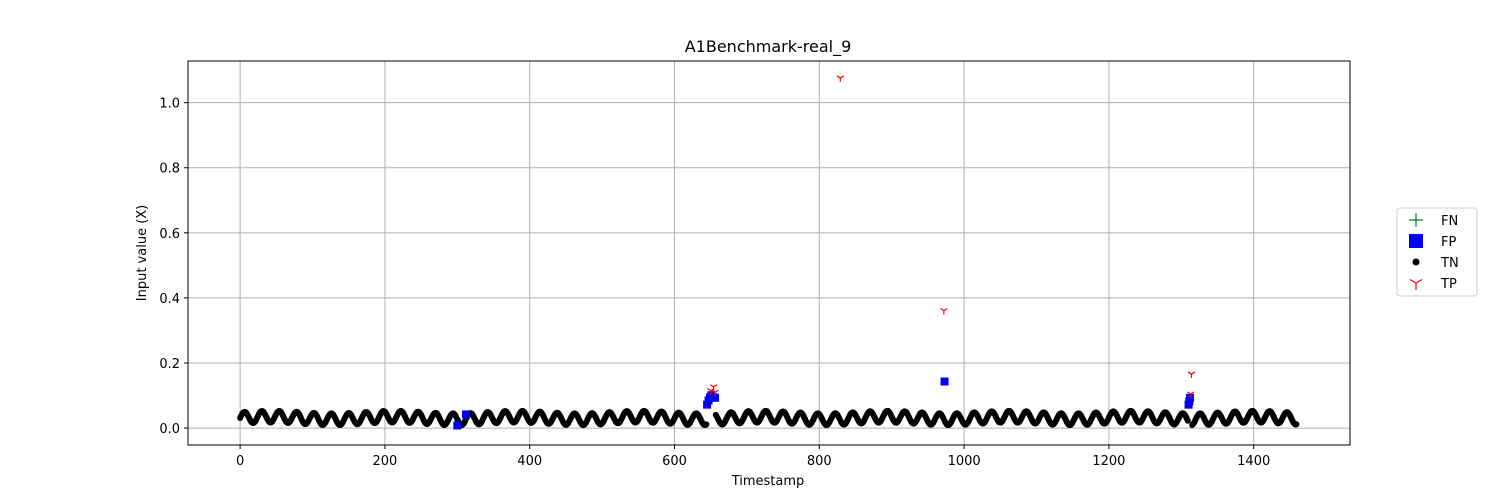 The height and width of the screenshot is (500, 1500). What do you see at coordinates (1413, 281) in the screenshot?
I see `legend-marker-tp-left` at bounding box center [1413, 281].